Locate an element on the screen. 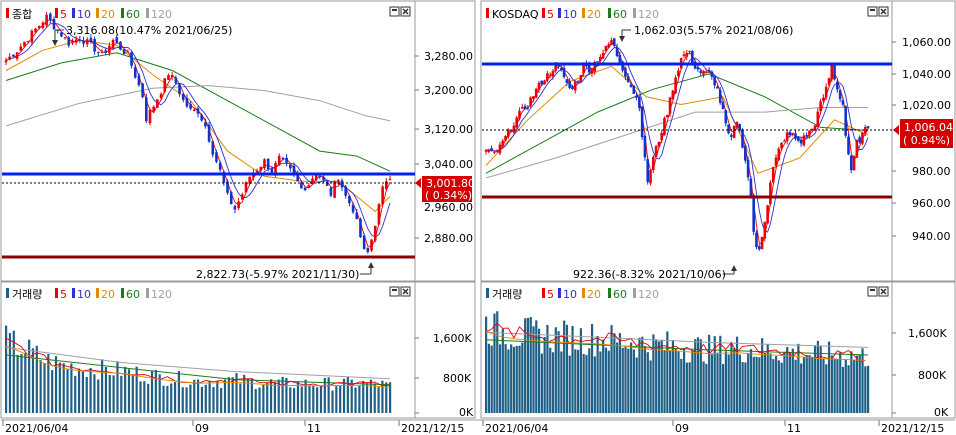 This screenshot has width=956, height=435. y-tick: 0K is located at coordinates (941, 412).